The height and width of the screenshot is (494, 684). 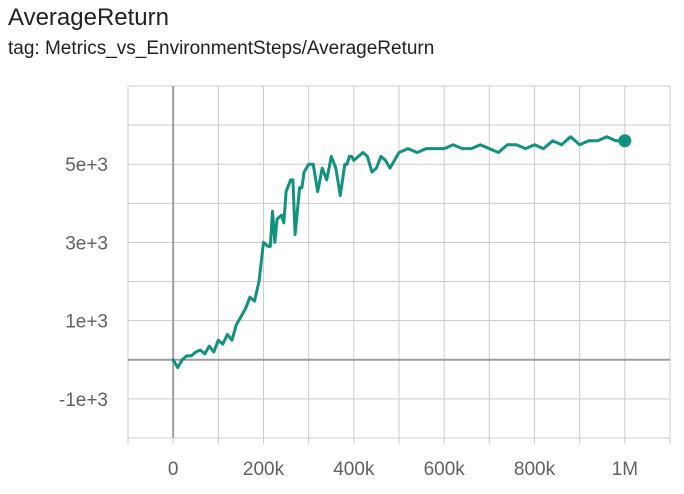 I want to click on y-tick-label: -1e+3, so click(x=83, y=400).